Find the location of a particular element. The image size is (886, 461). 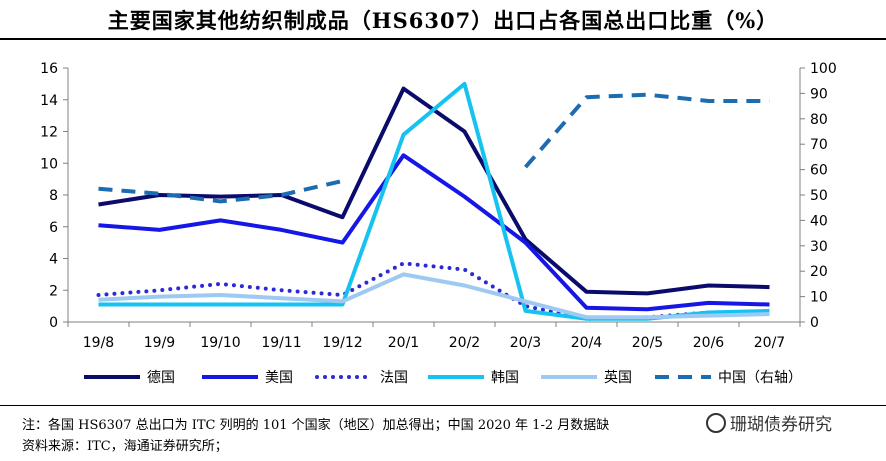

y-right-tick-label: 0 is located at coordinates (814, 323).